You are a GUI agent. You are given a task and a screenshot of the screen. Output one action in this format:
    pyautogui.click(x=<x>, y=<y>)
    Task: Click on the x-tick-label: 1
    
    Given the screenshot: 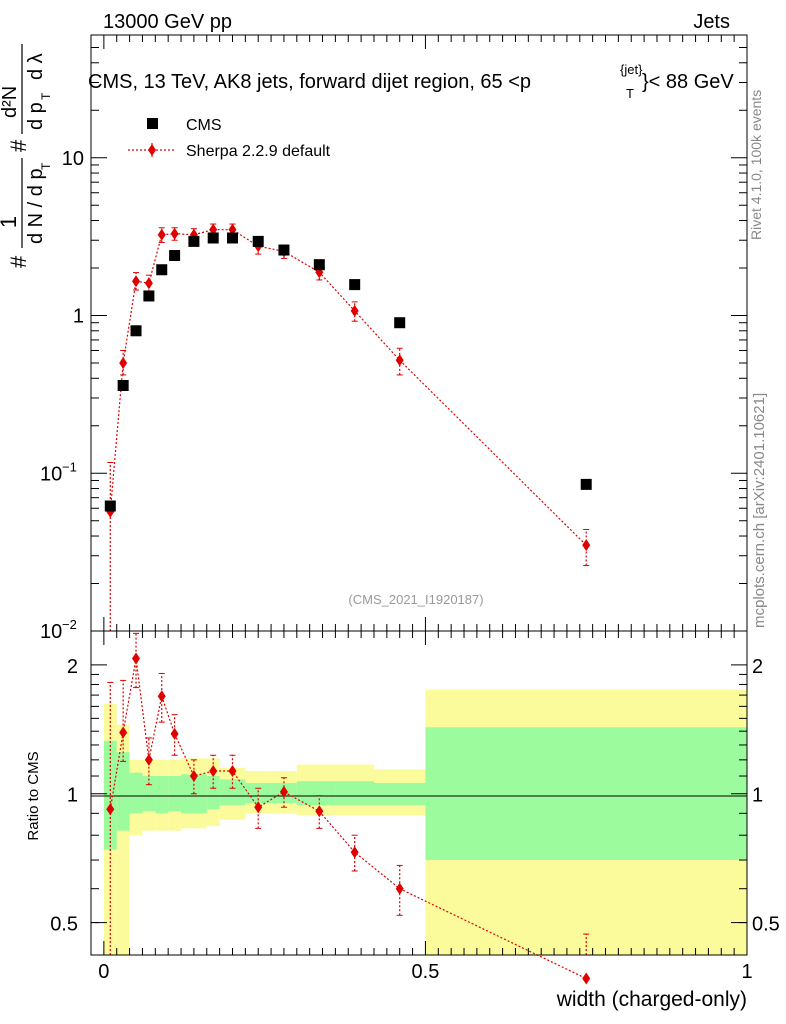 What is the action you would take?
    pyautogui.click(x=746, y=972)
    